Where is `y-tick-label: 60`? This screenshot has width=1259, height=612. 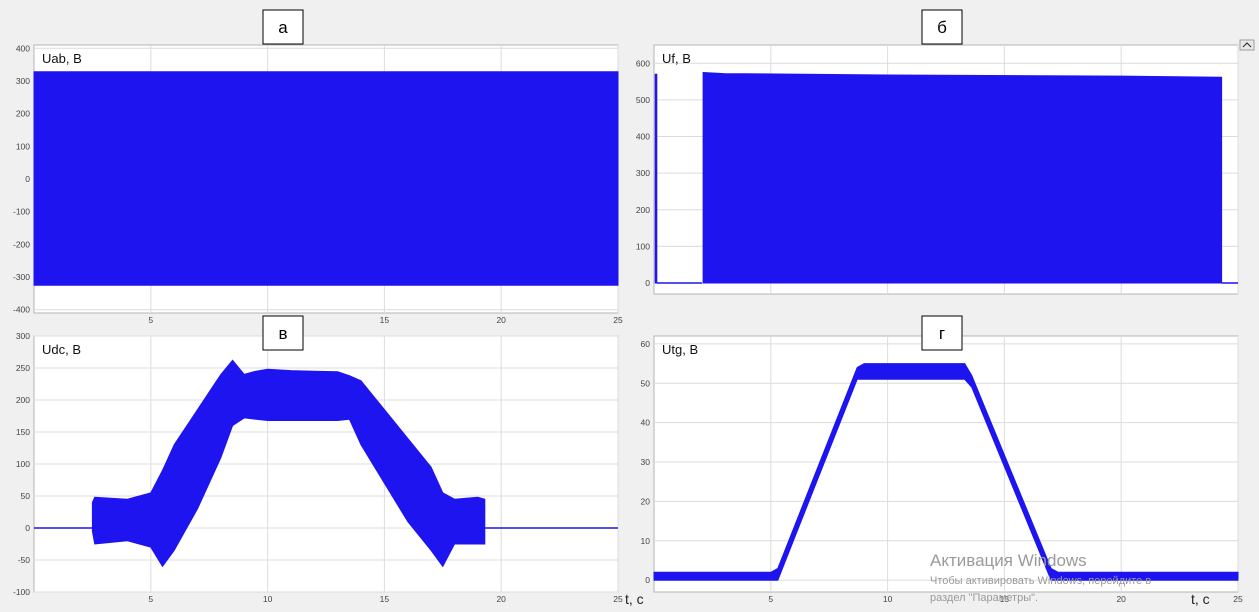 y-tick-label: 60 is located at coordinates (646, 344).